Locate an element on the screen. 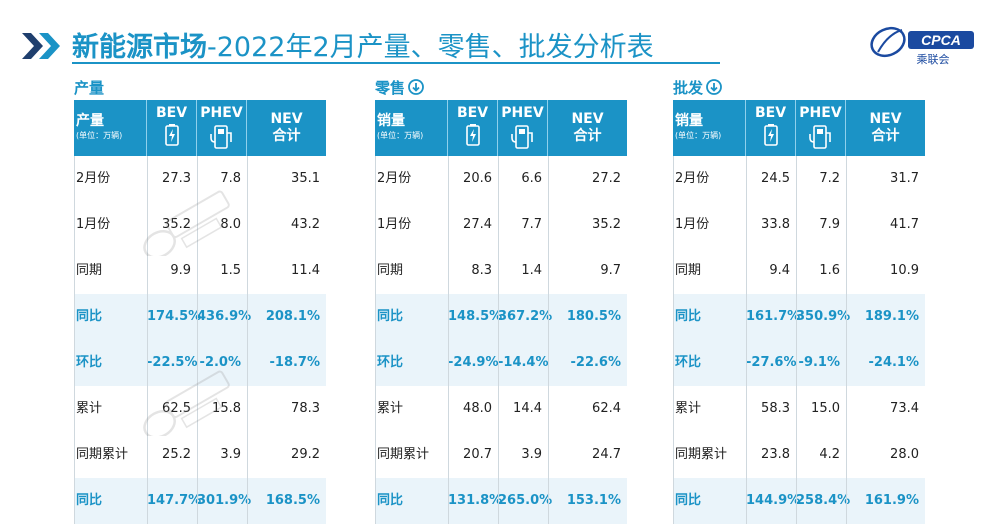 The height and width of the screenshot is (524, 1000). table-row: 同比 131.8% 265.0% 153.1% is located at coordinates (501, 501).